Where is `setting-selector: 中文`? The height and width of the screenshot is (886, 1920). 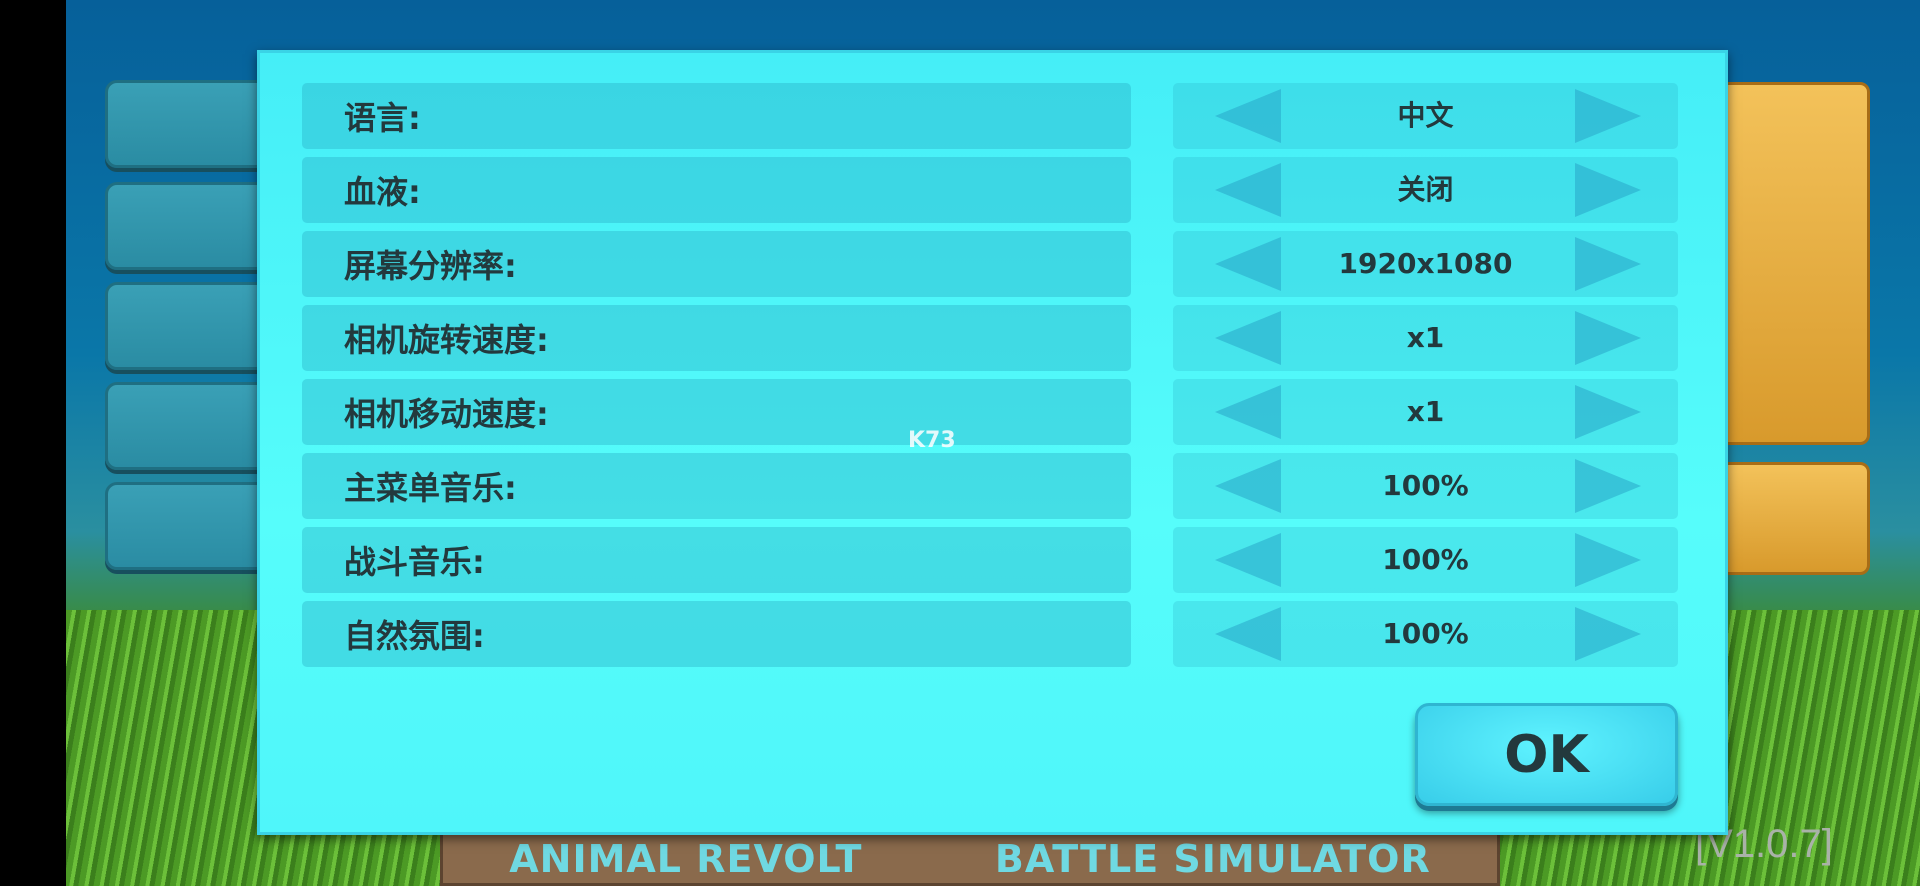
setting-selector: 中文 is located at coordinates (1425, 116).